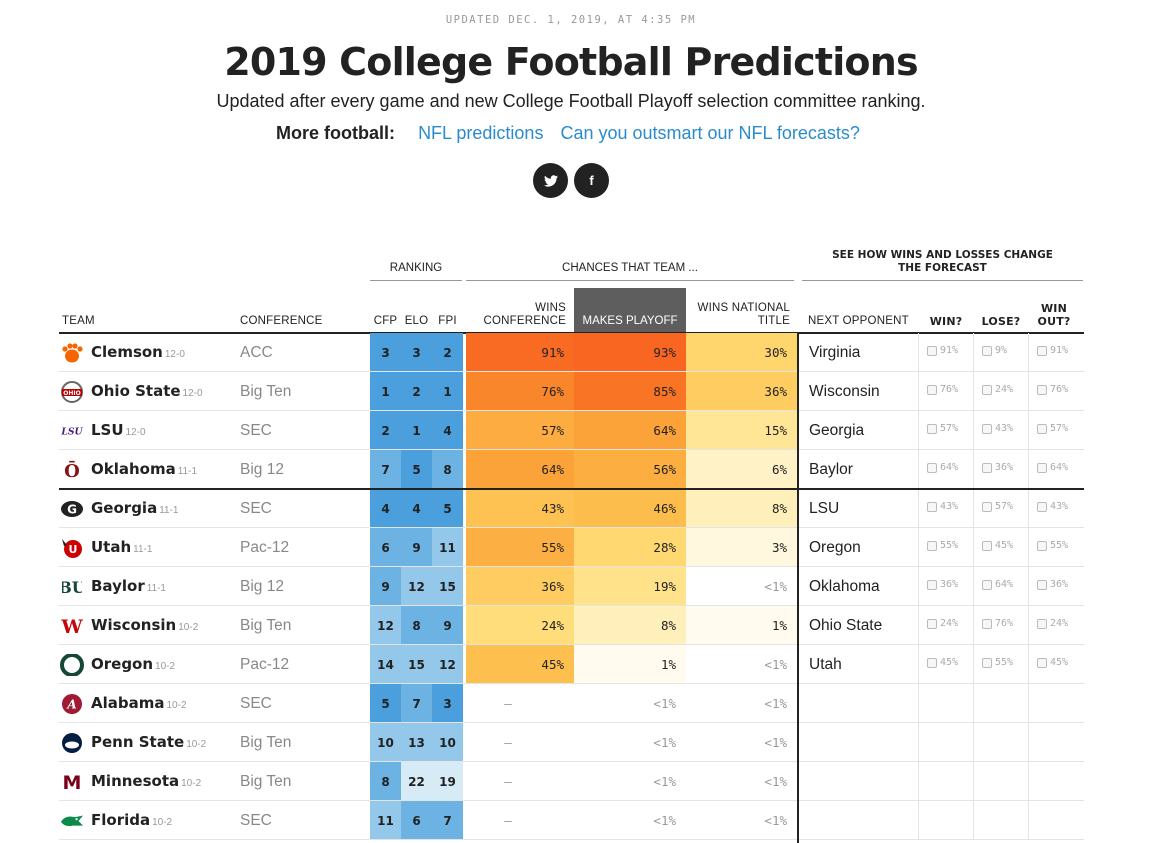  What do you see at coordinates (131, 820) in the screenshot?
I see `team-name: Florida 10-2` at bounding box center [131, 820].